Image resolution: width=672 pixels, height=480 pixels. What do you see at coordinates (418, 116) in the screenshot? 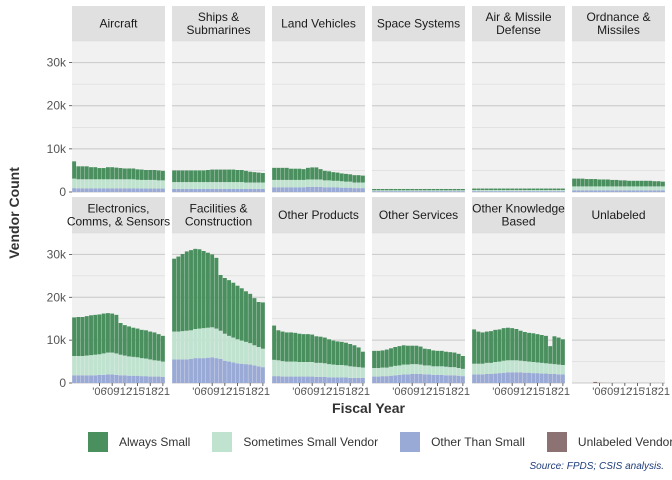
I see `panel-background` at bounding box center [418, 116].